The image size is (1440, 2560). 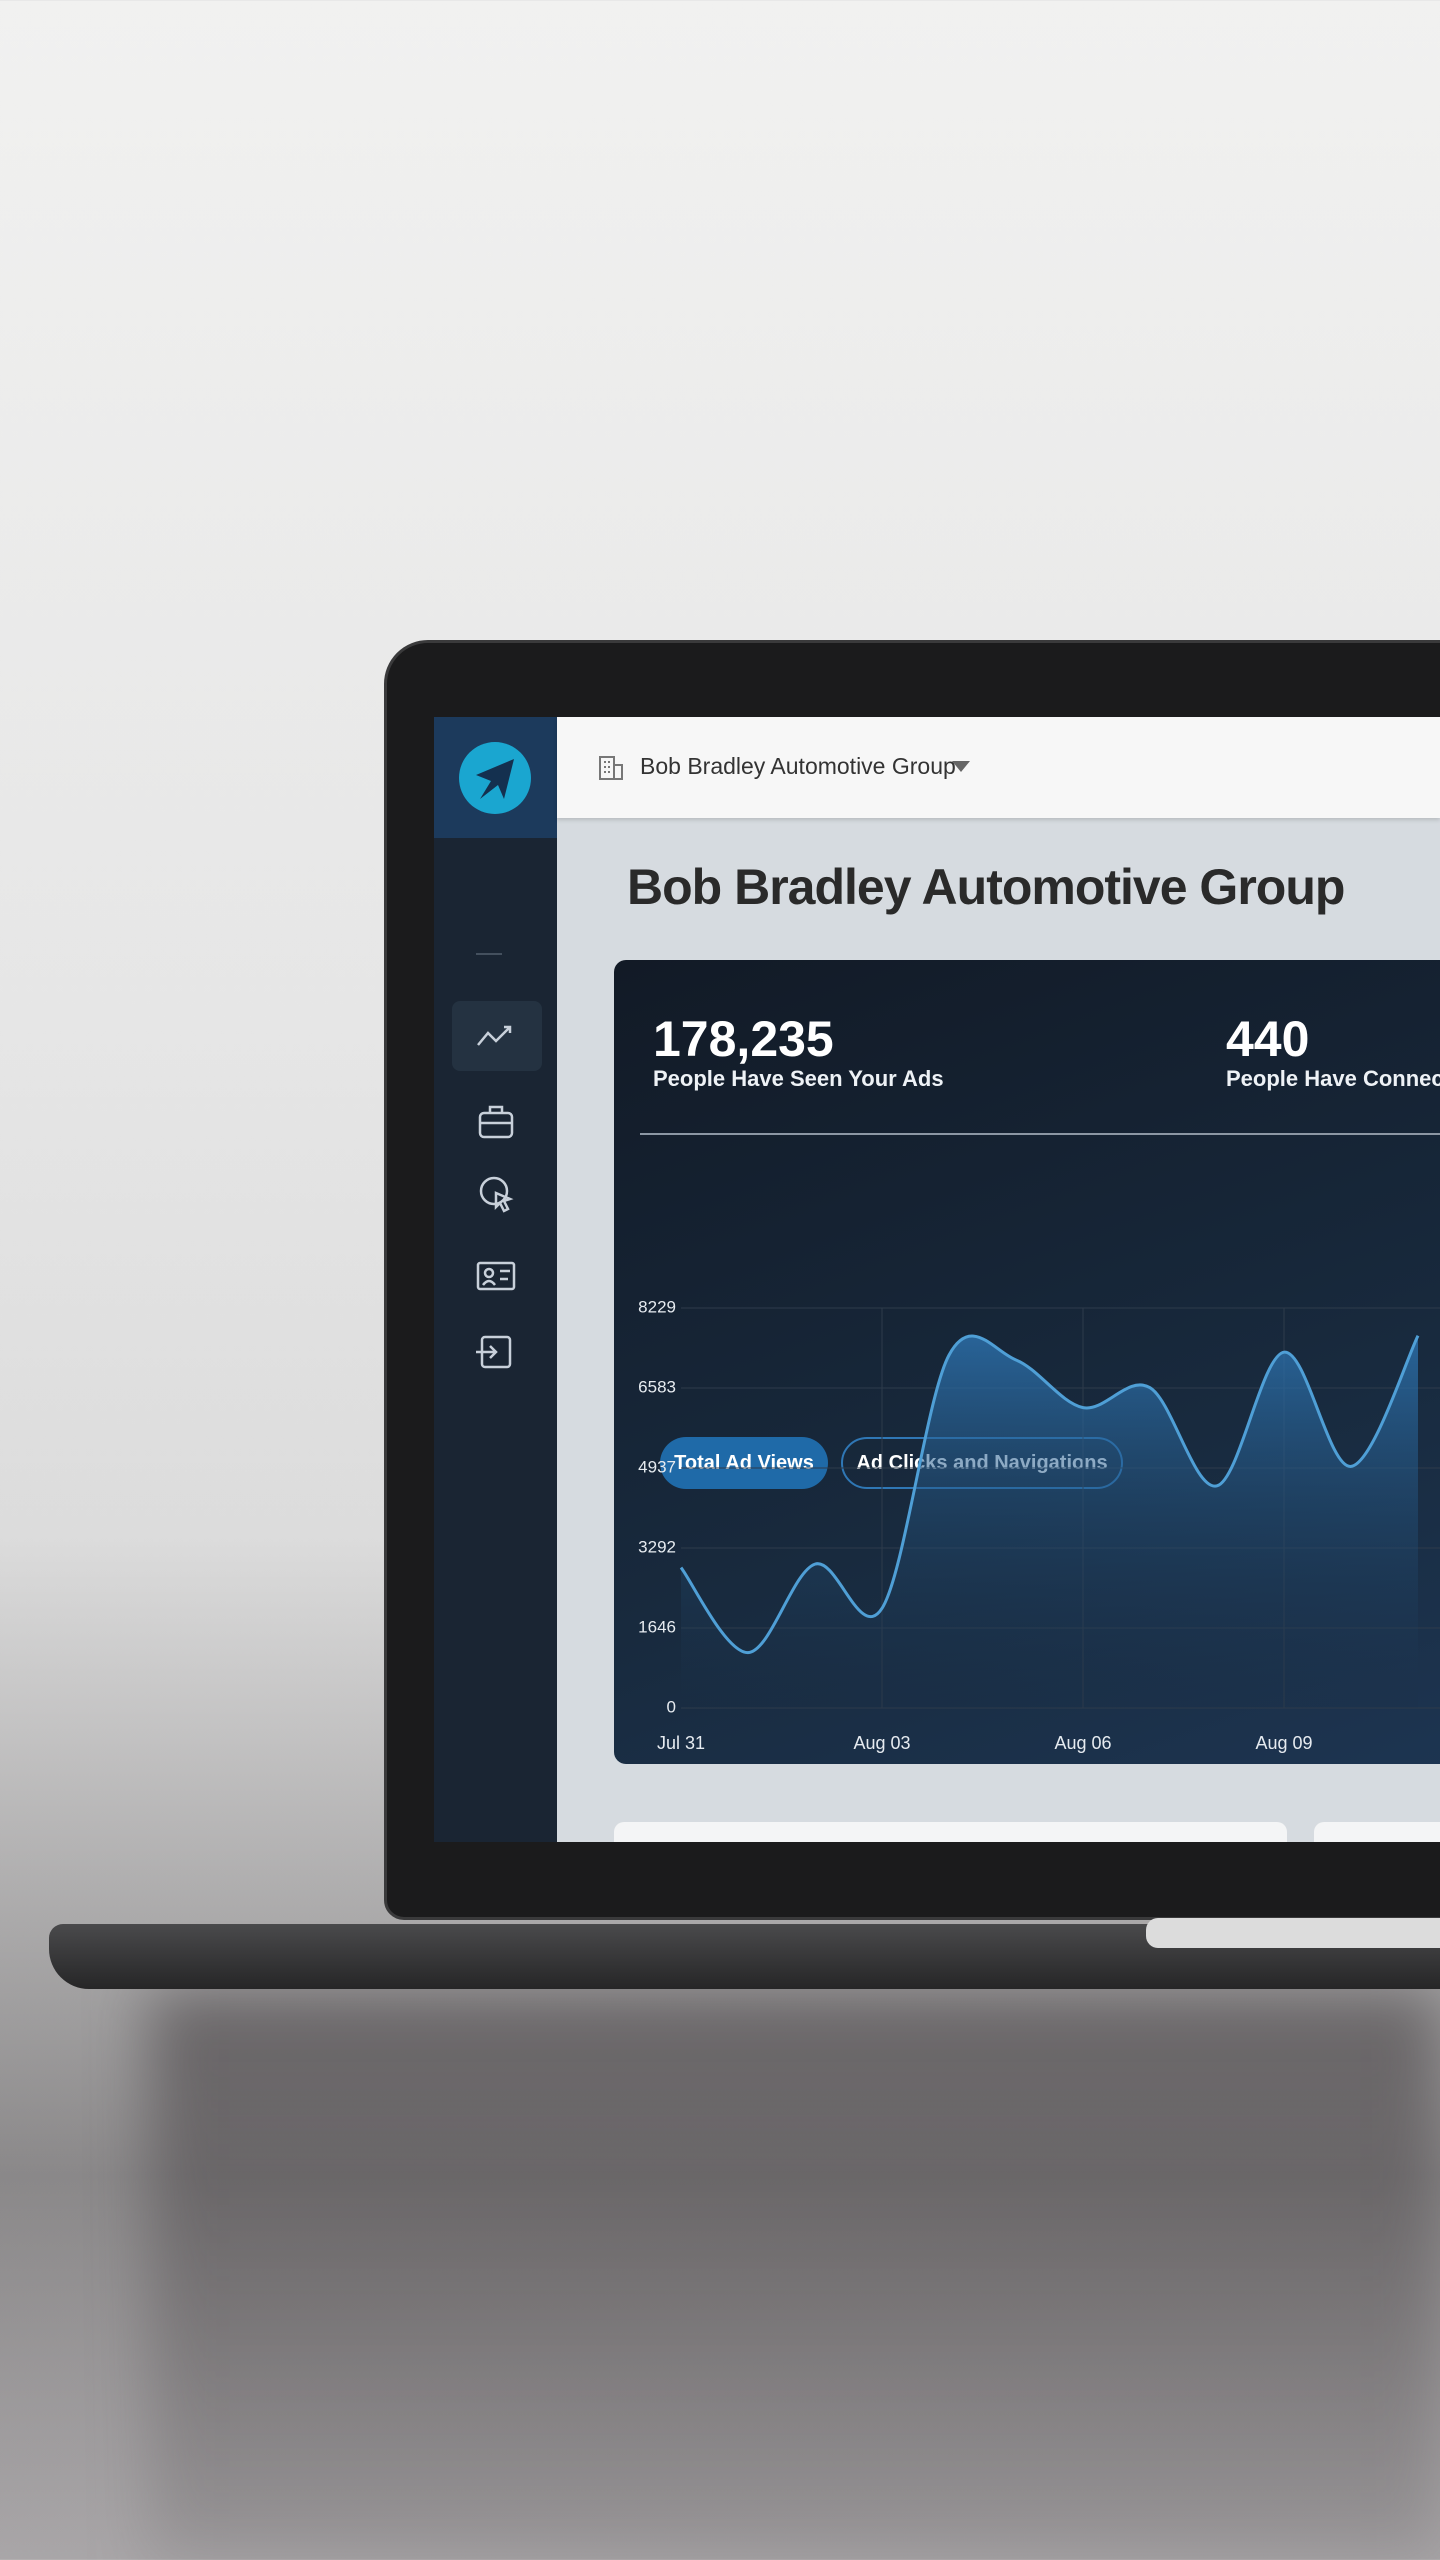 What do you see at coordinates (681, 1743) in the screenshot?
I see `x-tick-label: Jul 31` at bounding box center [681, 1743].